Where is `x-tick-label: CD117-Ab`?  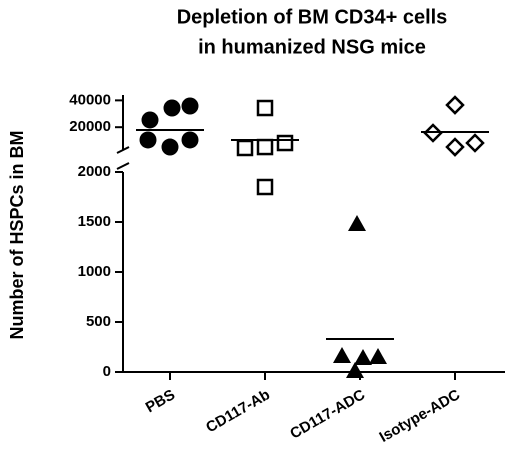 x-tick-label: CD117-Ab is located at coordinates (238, 411).